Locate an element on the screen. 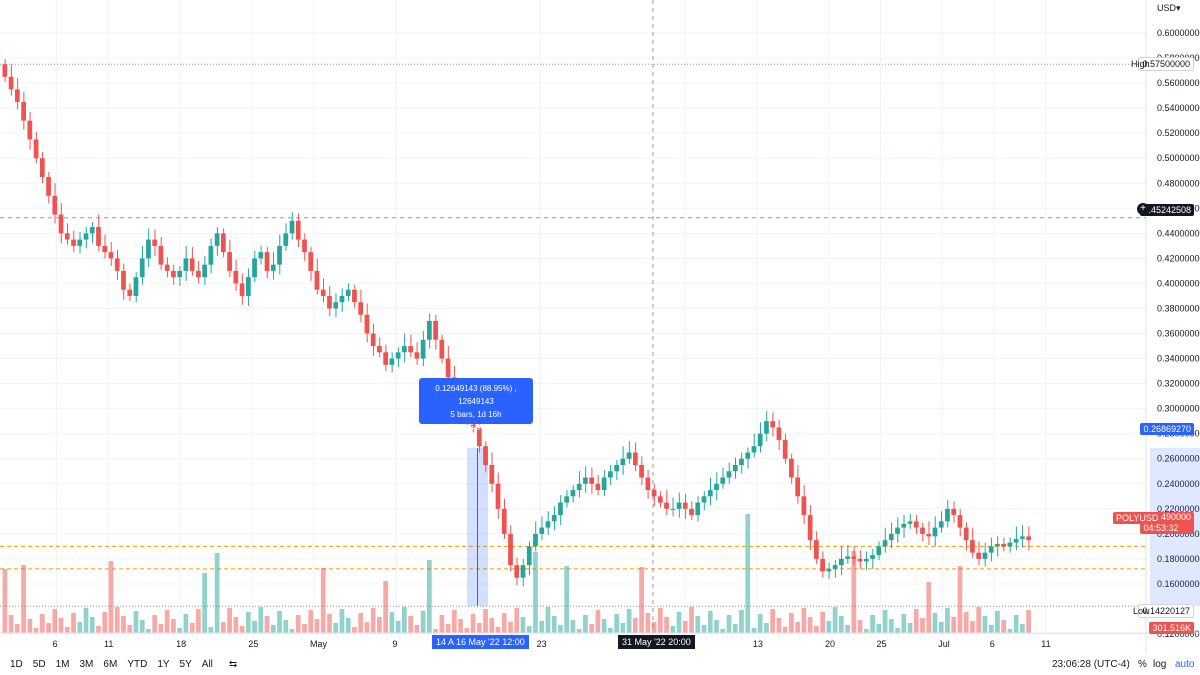 The image size is (1200, 675). range-1y-button: 1Y is located at coordinates (163, 664).